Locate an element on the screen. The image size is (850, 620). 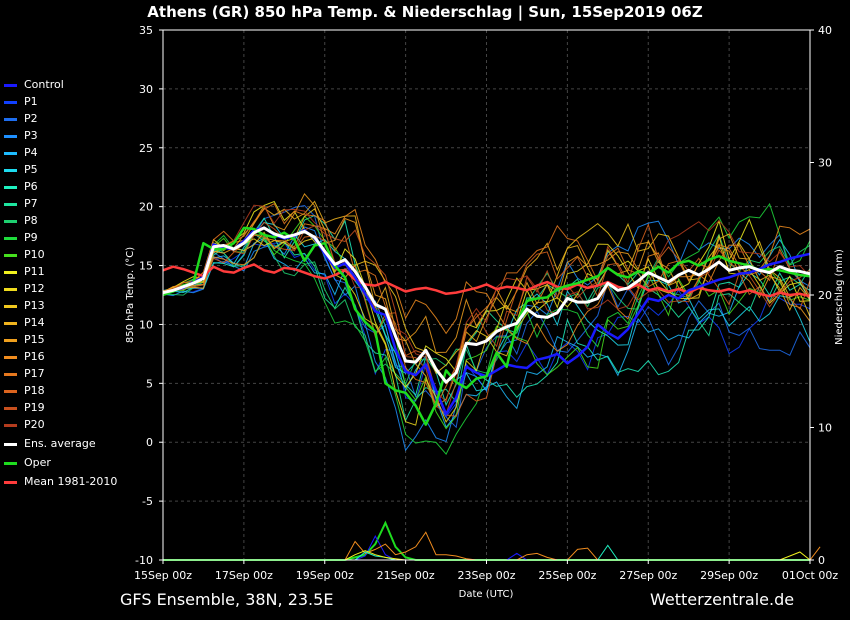
legend-item-p4: P4 is located at coordinates (66, 152).